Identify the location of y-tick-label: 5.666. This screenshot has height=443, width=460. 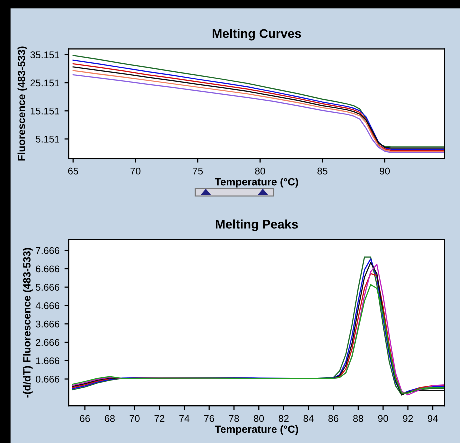
(48, 287).